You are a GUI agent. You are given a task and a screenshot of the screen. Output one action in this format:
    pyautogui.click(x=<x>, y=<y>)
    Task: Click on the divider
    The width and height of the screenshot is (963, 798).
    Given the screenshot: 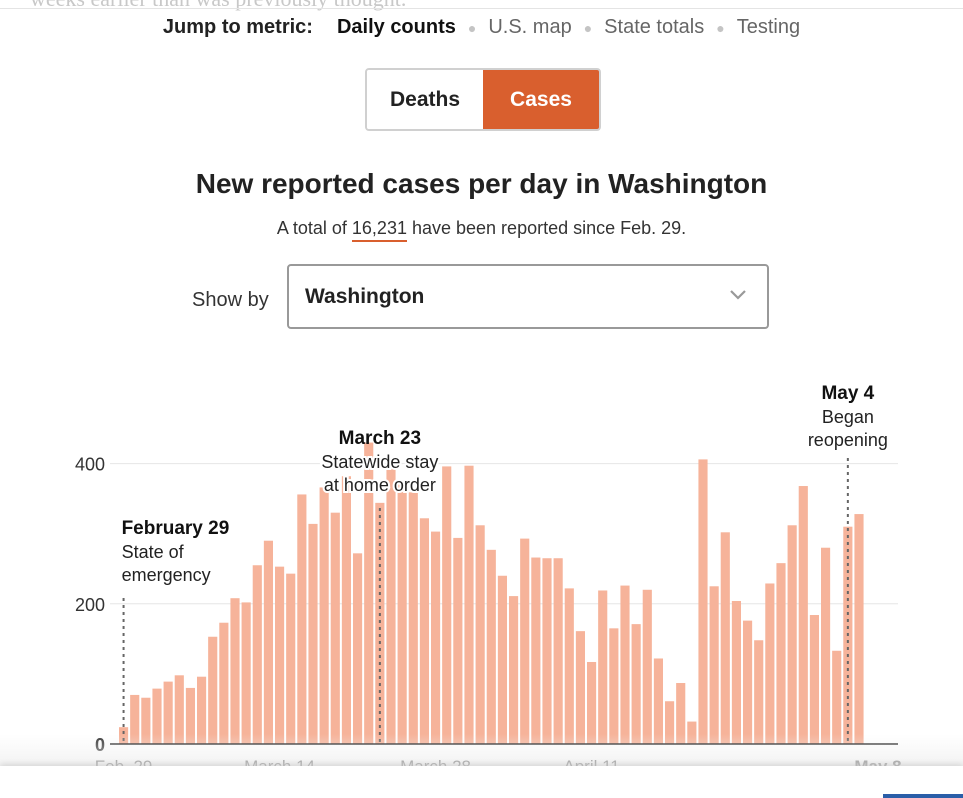 What is the action you would take?
    pyautogui.click(x=481, y=8)
    